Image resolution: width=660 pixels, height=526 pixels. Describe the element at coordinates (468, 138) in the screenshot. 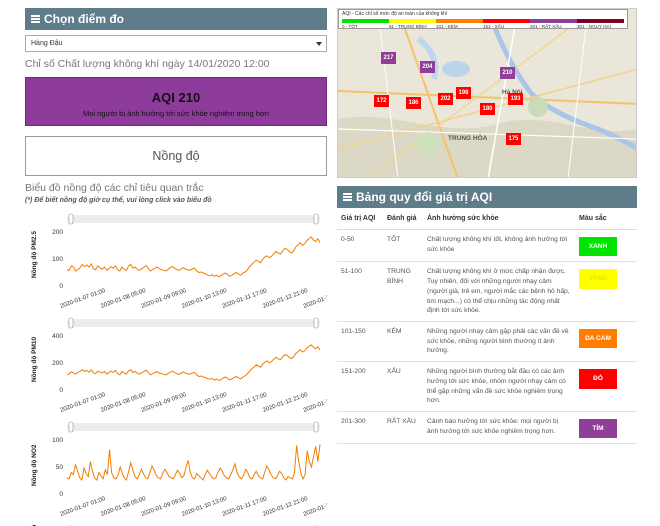

I see `district-label-trunghoa: TRUNG HÒA` at that location.